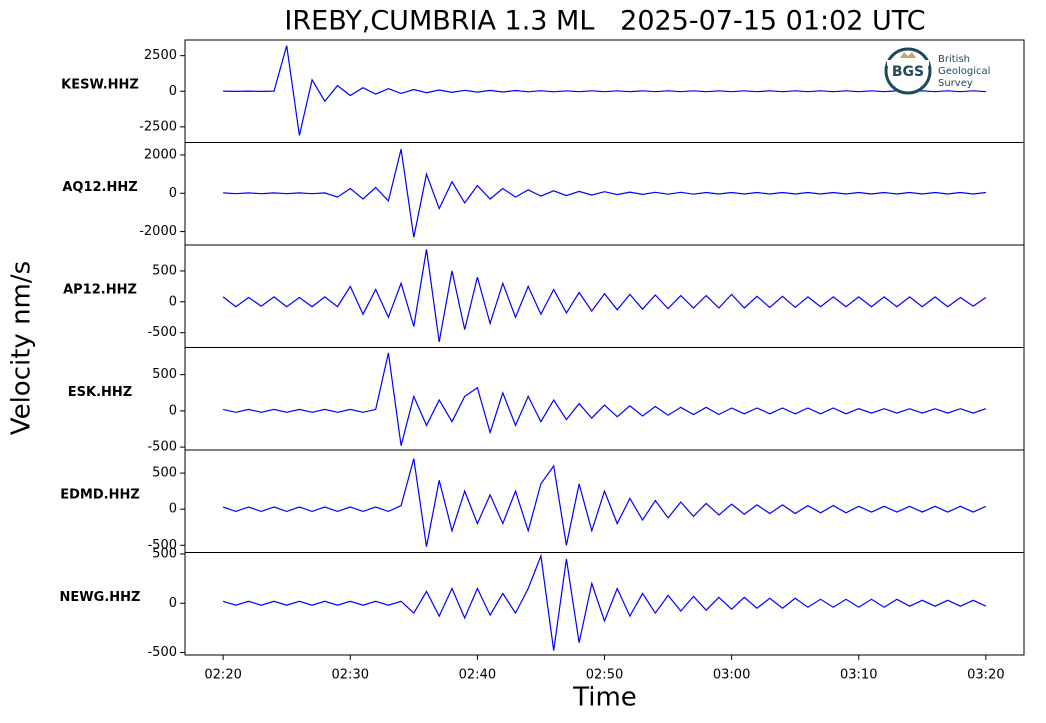 Image resolution: width=1046 pixels, height=723 pixels. I want to click on trace-label: EDMD.HHZ, so click(100, 495).